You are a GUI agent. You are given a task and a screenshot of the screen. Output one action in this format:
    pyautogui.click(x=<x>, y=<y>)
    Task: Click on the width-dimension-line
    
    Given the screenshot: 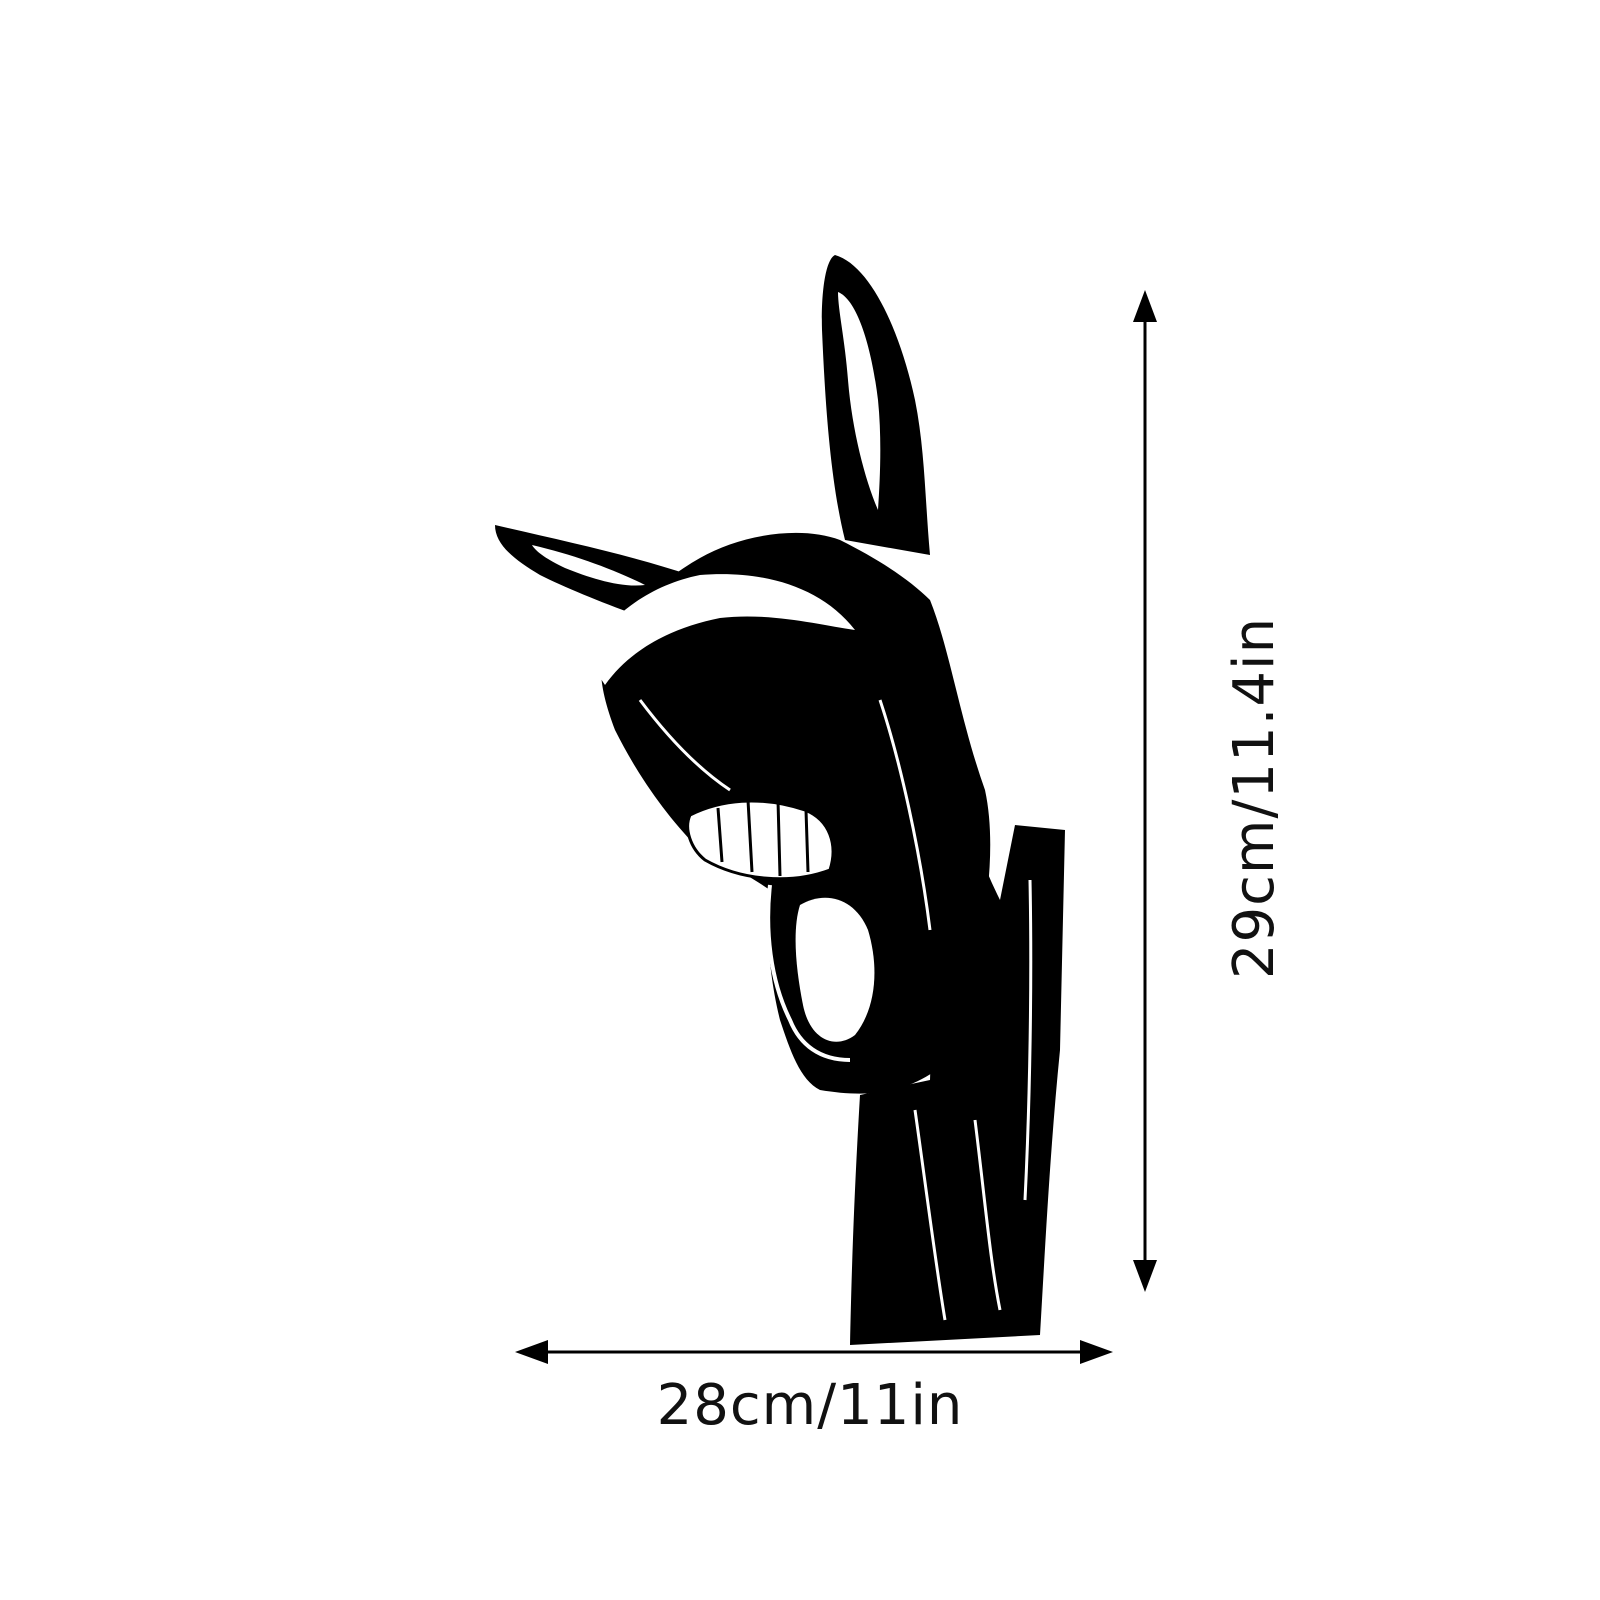 What is the action you would take?
    pyautogui.click(x=814, y=1352)
    